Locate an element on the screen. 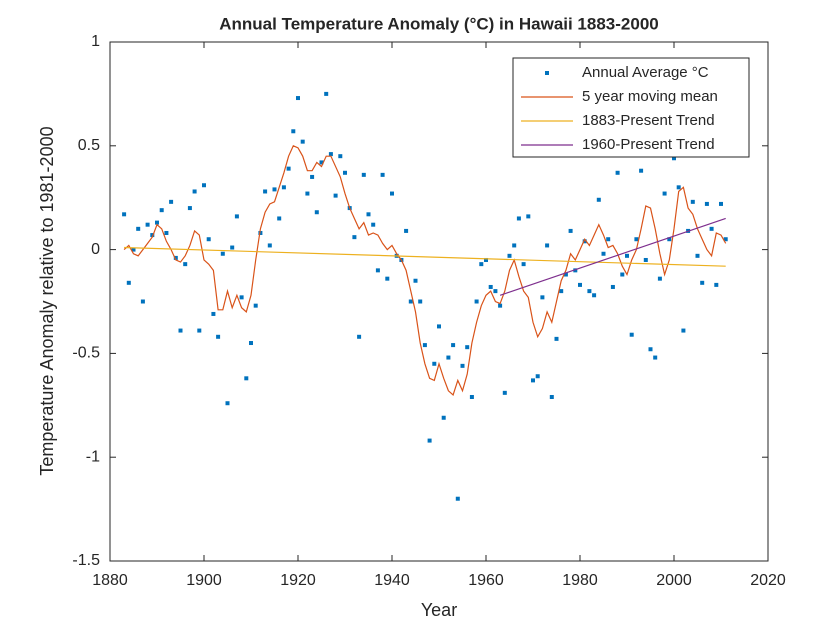 The width and height of the screenshot is (840, 635). legend is located at coordinates (631, 107).